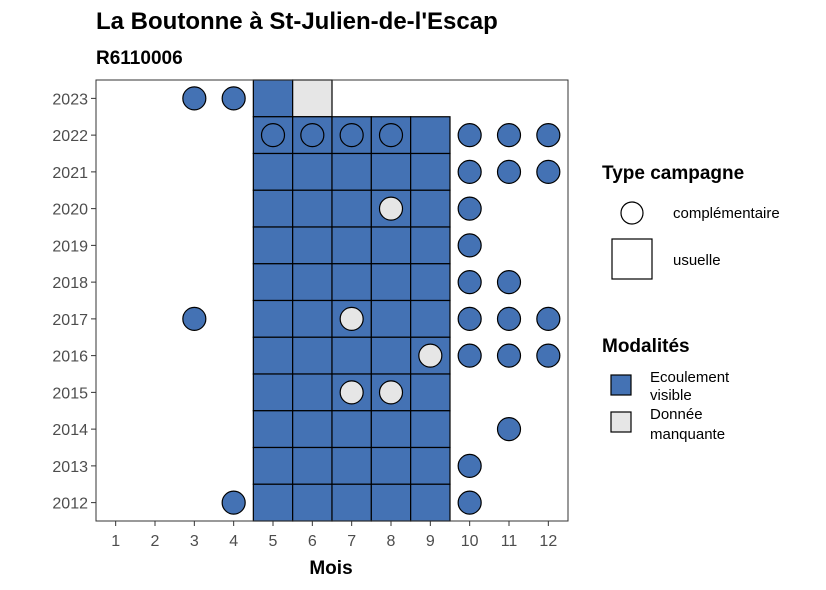 The width and height of the screenshot is (826, 590). I want to click on y-tick-label: 2017, so click(70, 320).